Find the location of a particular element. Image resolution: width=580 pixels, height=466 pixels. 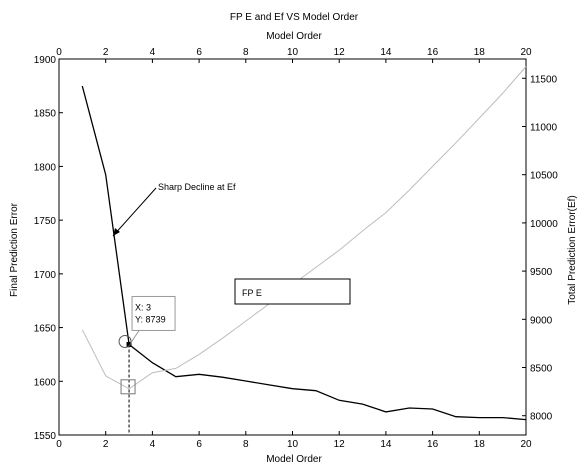

annotation-arrow-head is located at coordinates (116, 232).